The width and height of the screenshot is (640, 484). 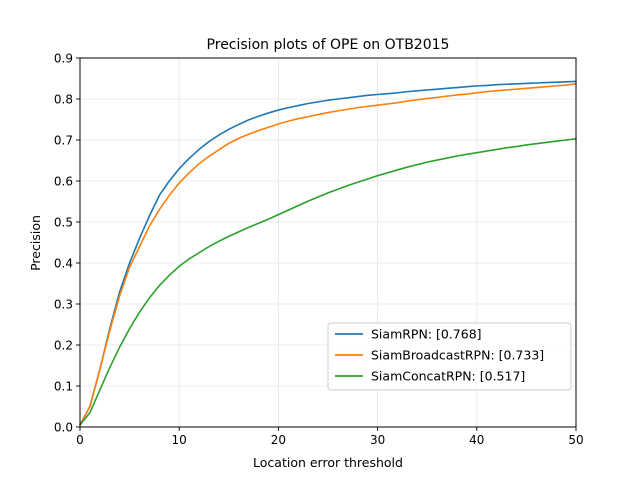 I want to click on y-tick-label: 0.7, so click(x=63, y=140).